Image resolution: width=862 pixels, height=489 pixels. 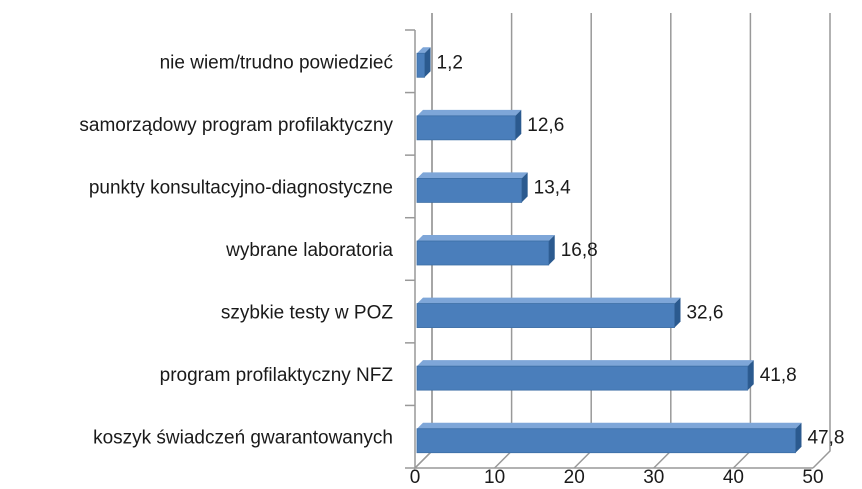 I want to click on category-label: nie wiem/trudno powiedzieć, so click(x=276, y=62).